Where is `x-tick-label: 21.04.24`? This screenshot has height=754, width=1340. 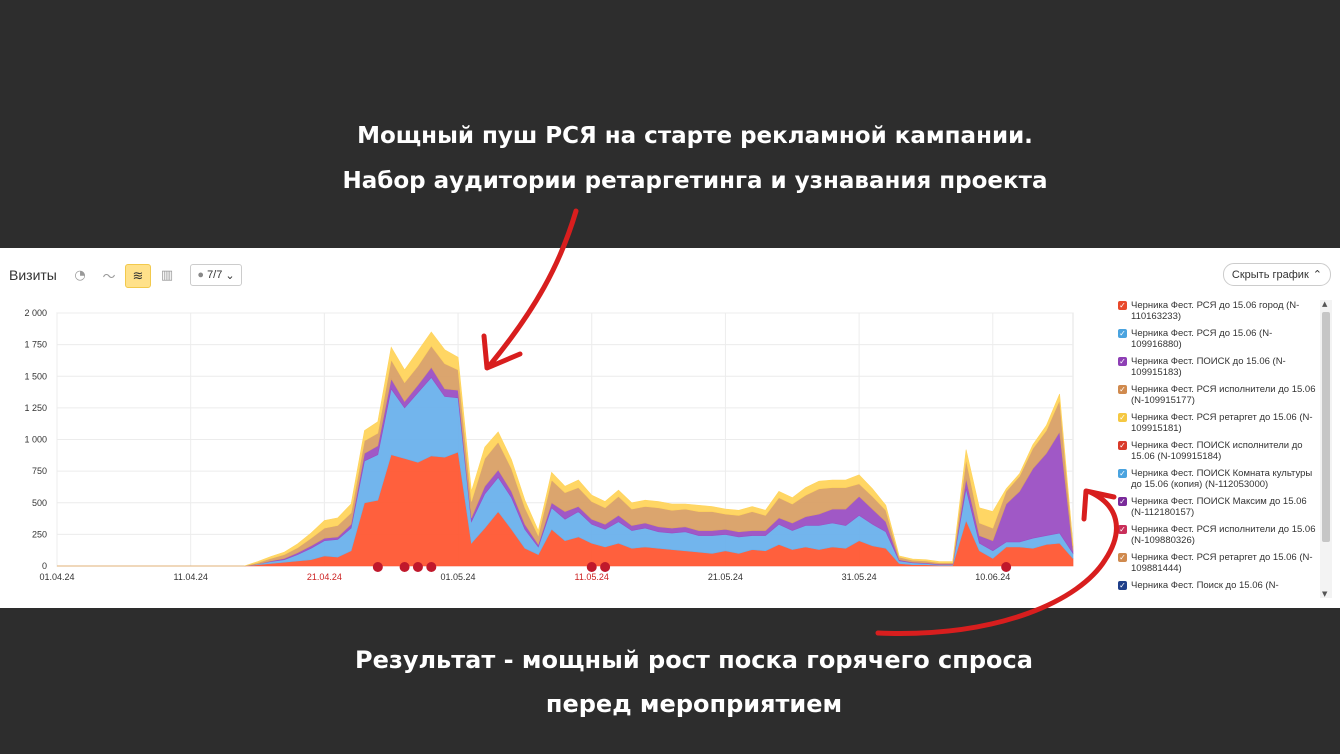
x-tick-label: 21.04.24 is located at coordinates (324, 577).